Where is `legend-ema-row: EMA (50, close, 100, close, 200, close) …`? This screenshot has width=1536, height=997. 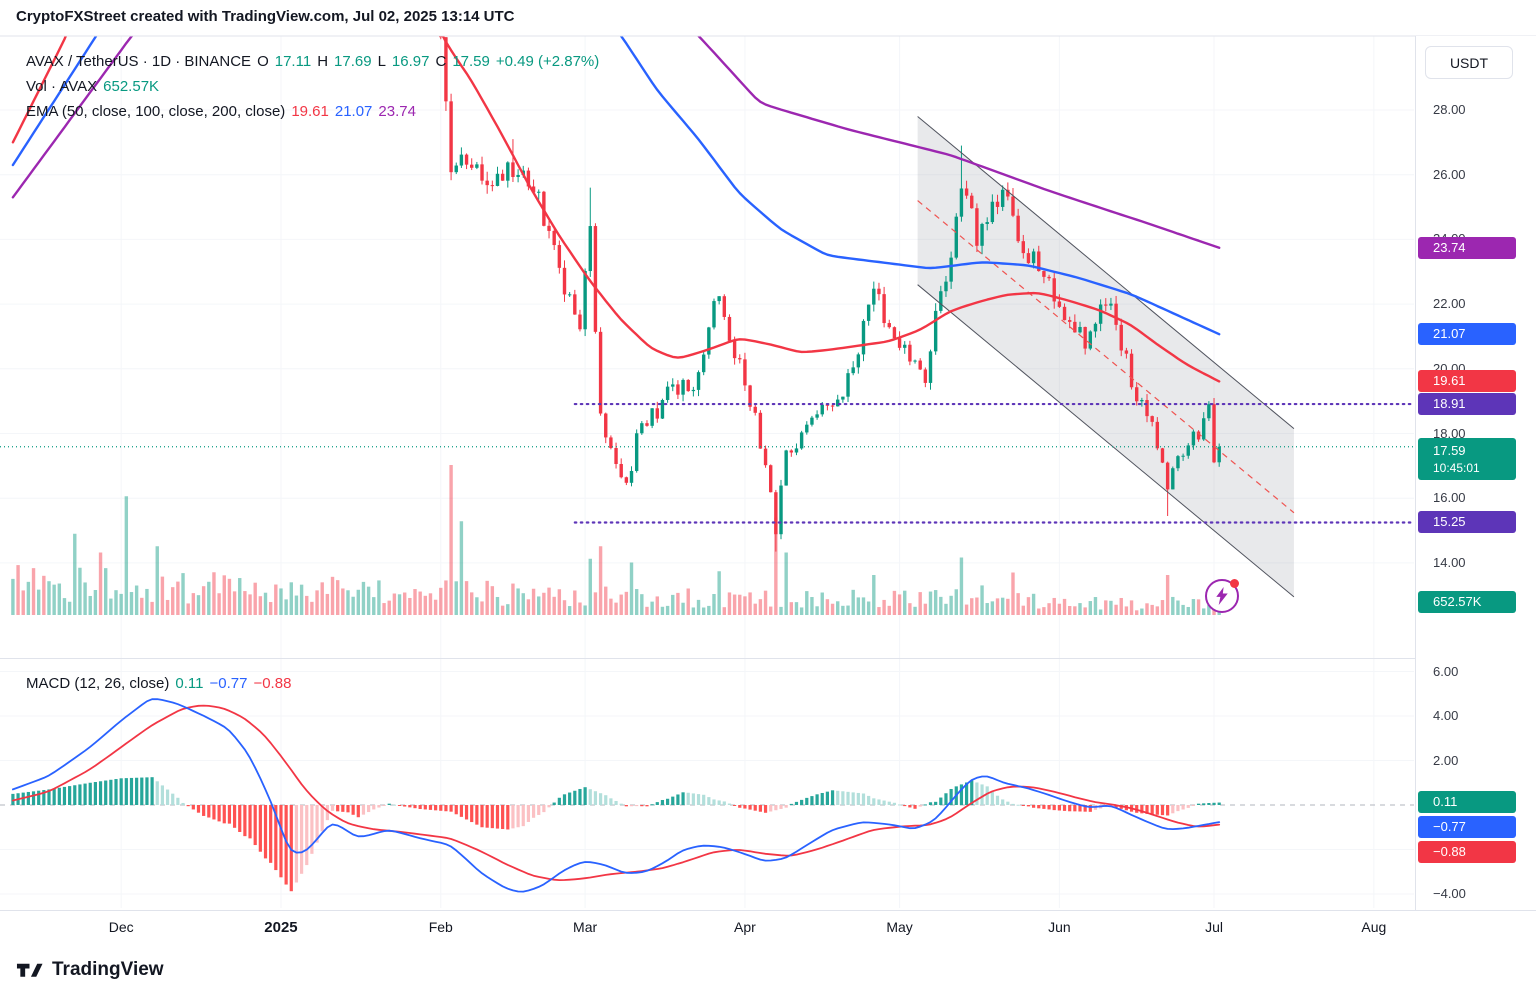 legend-ema-row: EMA (50, close, 100, close, 200, close) … is located at coordinates (315, 111).